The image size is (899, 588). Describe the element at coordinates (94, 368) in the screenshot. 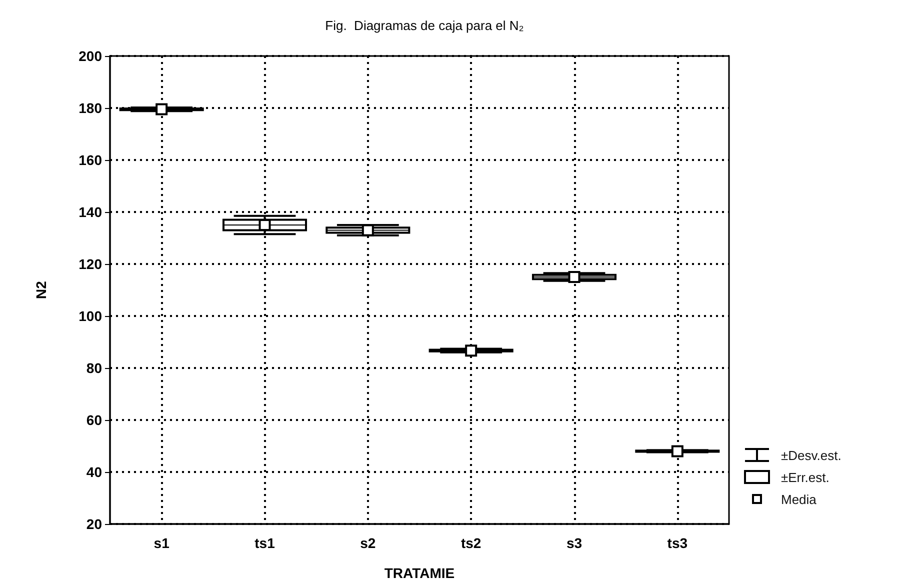

I see `y-tick-label: 80` at that location.